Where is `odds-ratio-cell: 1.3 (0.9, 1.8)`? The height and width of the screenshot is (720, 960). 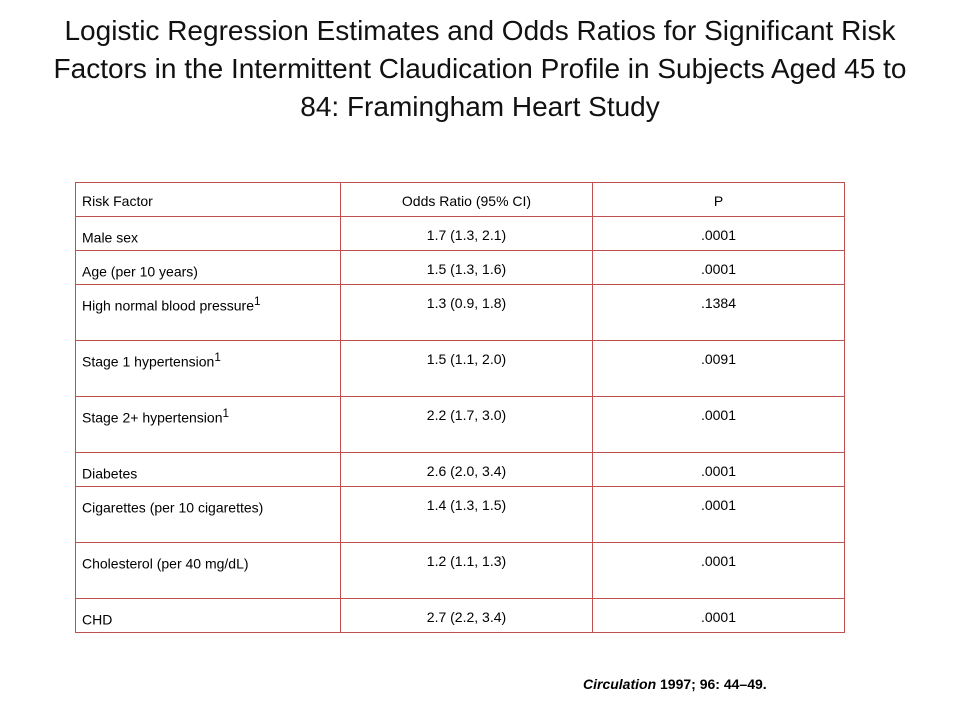
odds-ratio-cell: 1.3 (0.9, 1.8) is located at coordinates (466, 312).